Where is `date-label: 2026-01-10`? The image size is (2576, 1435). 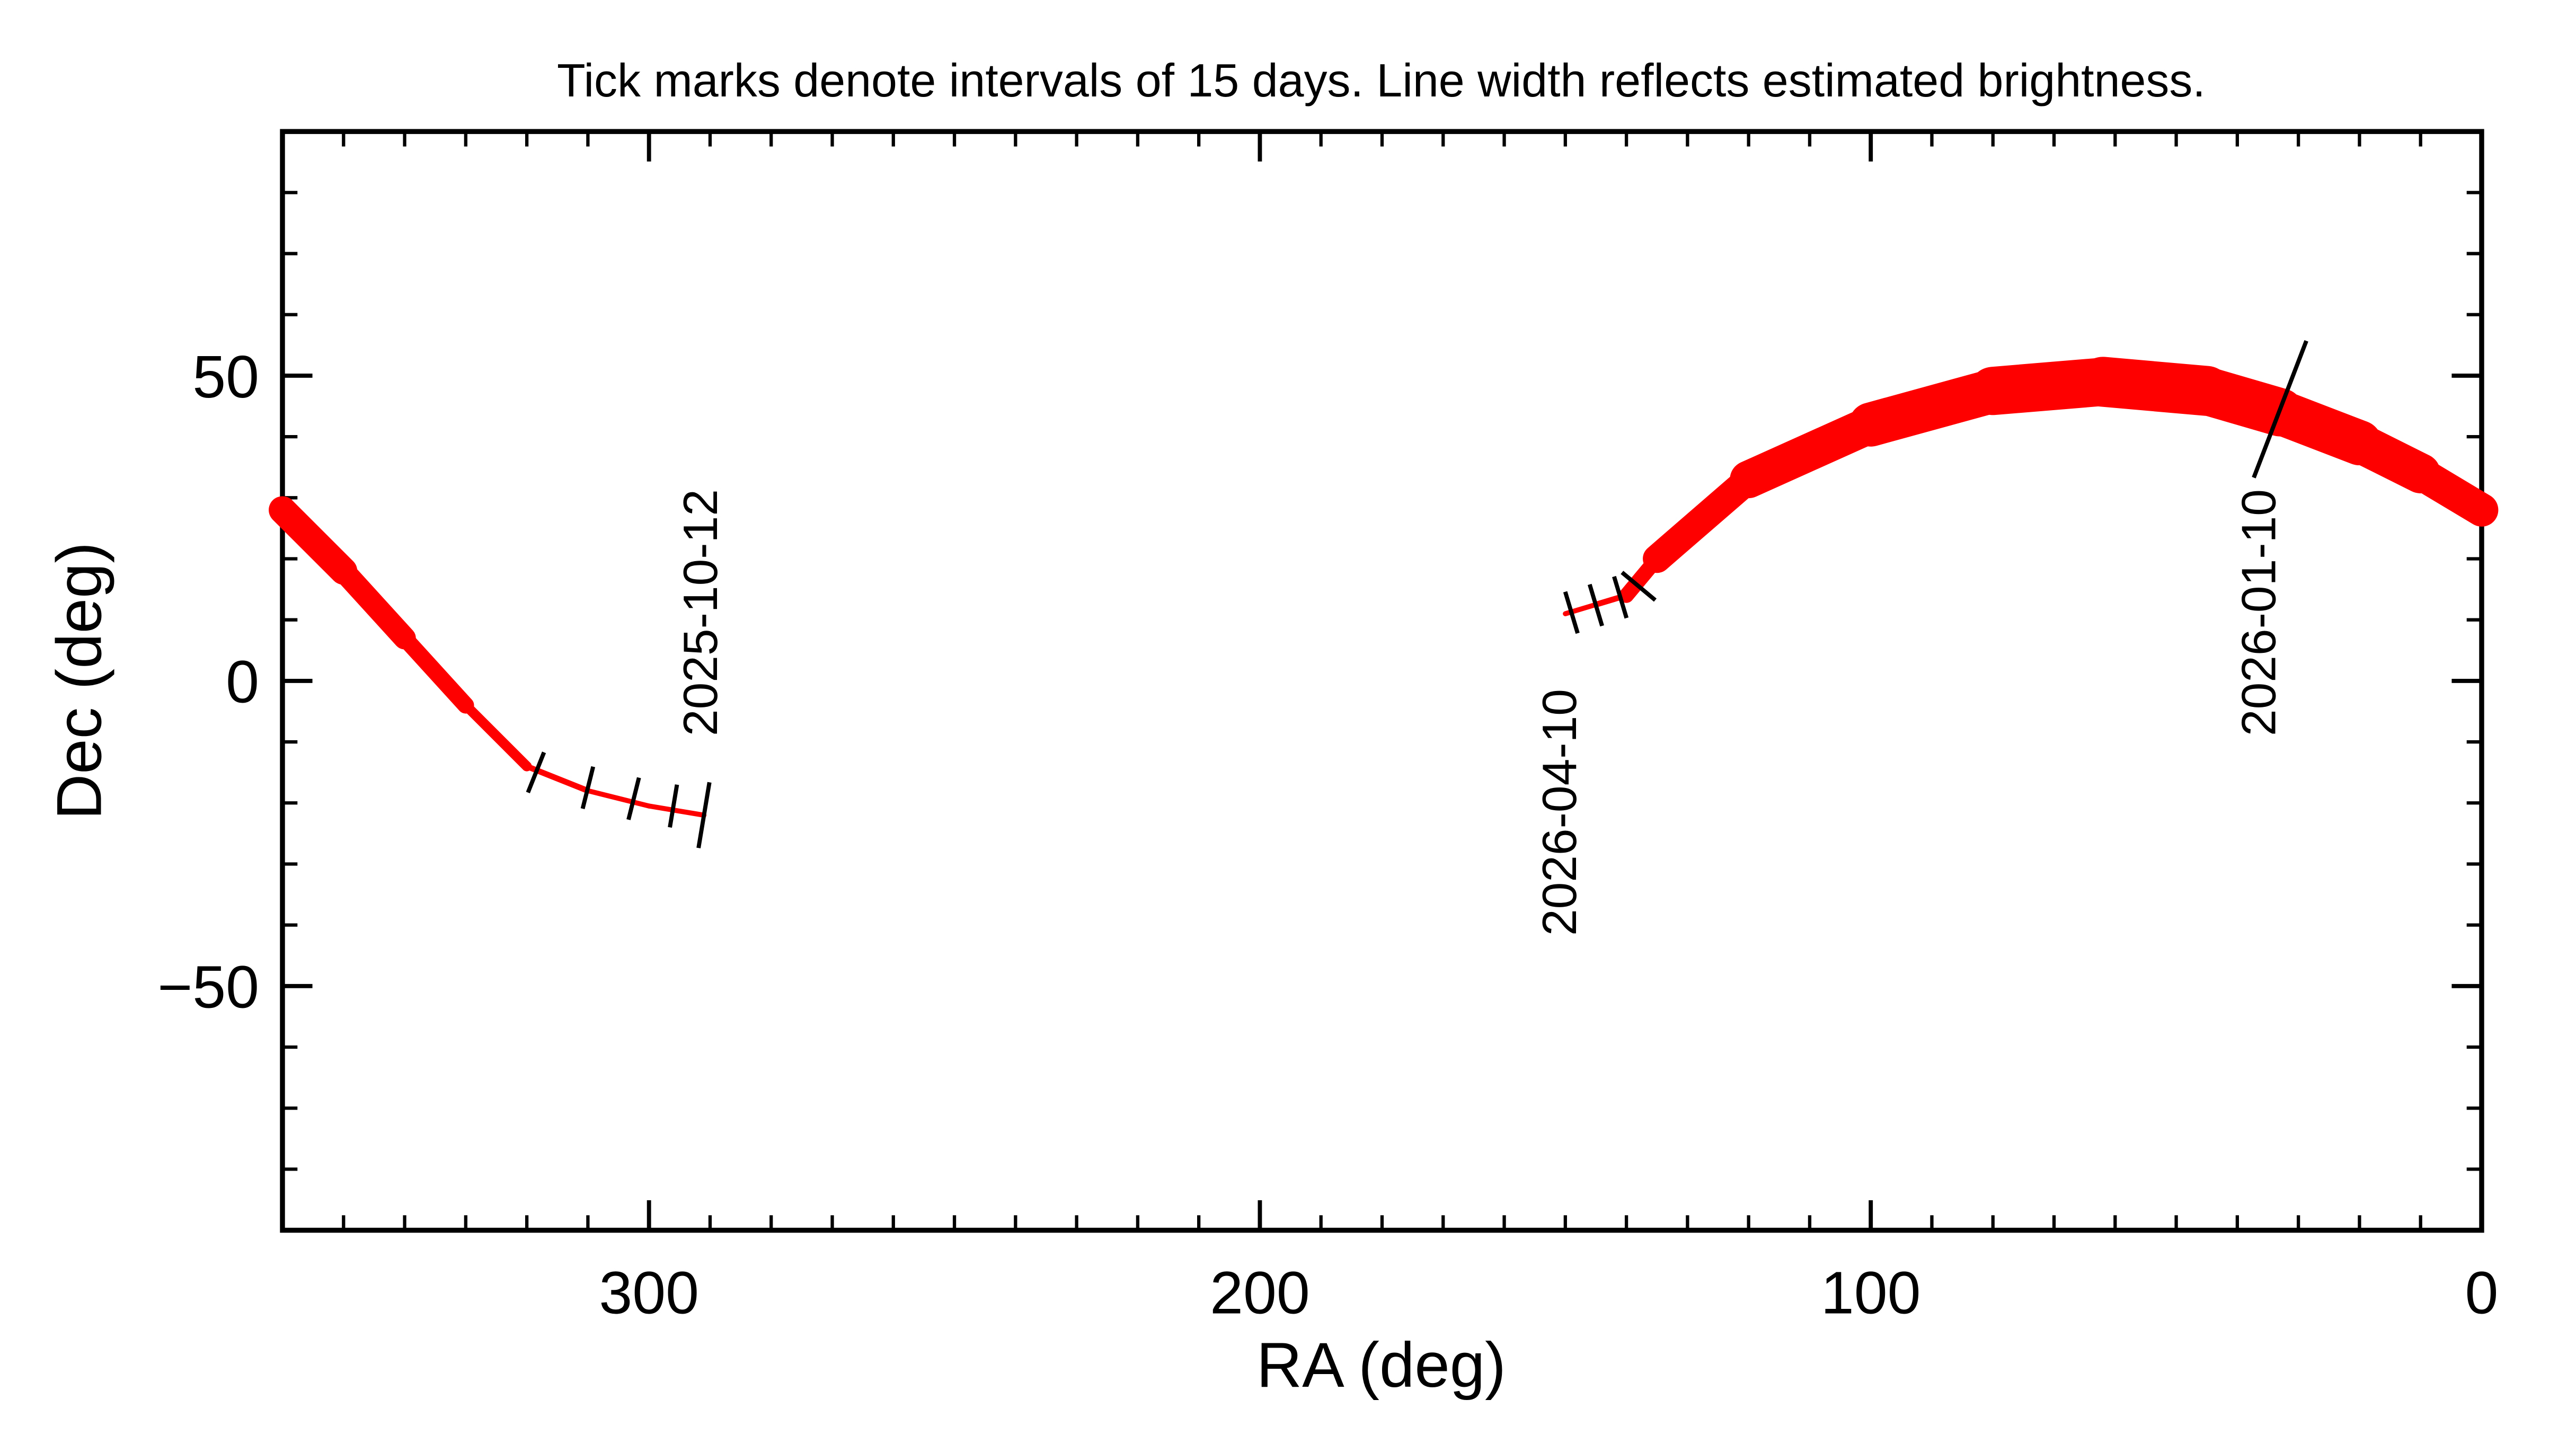 date-label: 2026-01-10 is located at coordinates (2259, 612).